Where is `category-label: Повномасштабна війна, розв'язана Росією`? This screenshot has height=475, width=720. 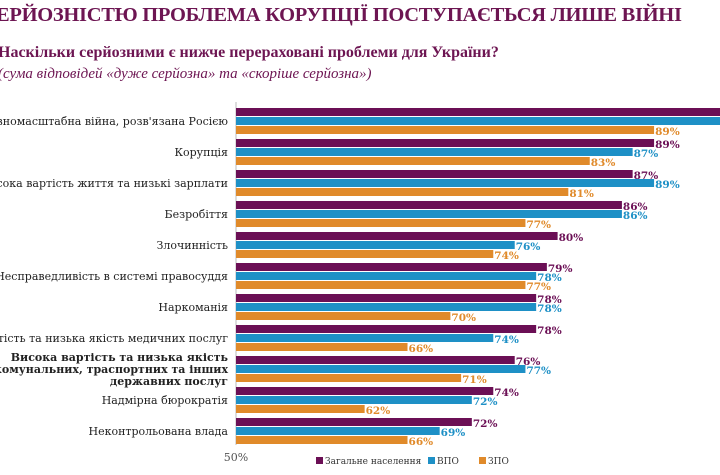
category-label: Повномасштабна війна, розв'язана Росією is located at coordinates (114, 121).